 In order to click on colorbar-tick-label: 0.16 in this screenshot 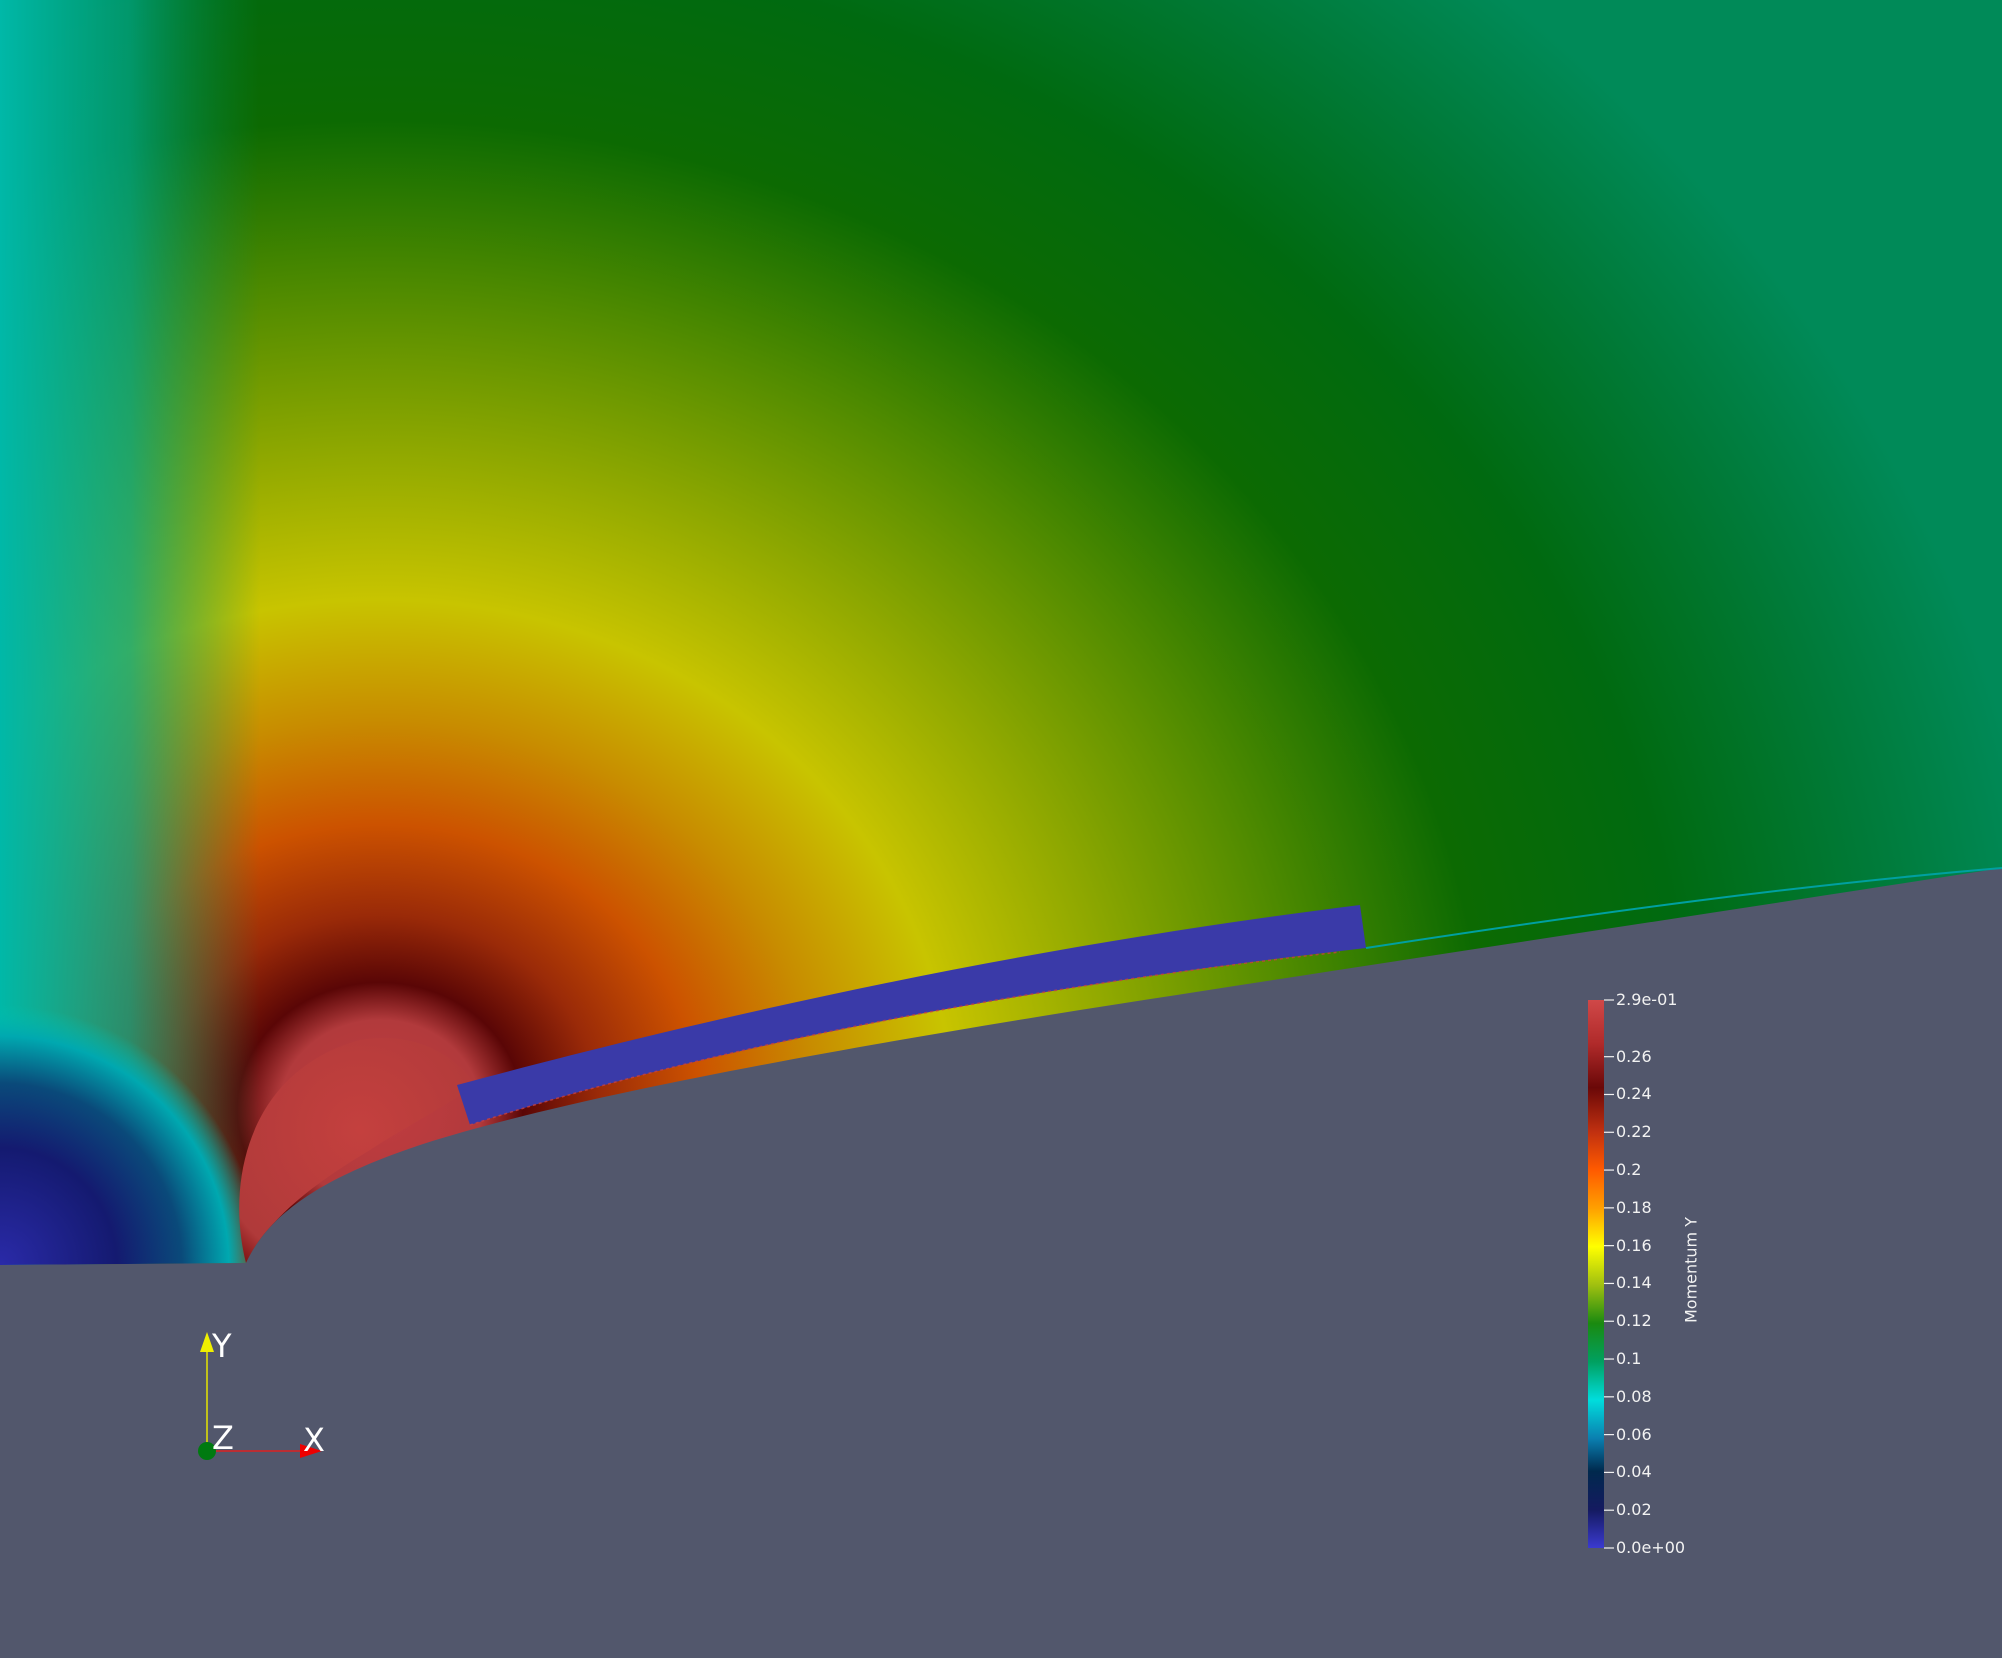, I will do `click(1634, 1245)`.